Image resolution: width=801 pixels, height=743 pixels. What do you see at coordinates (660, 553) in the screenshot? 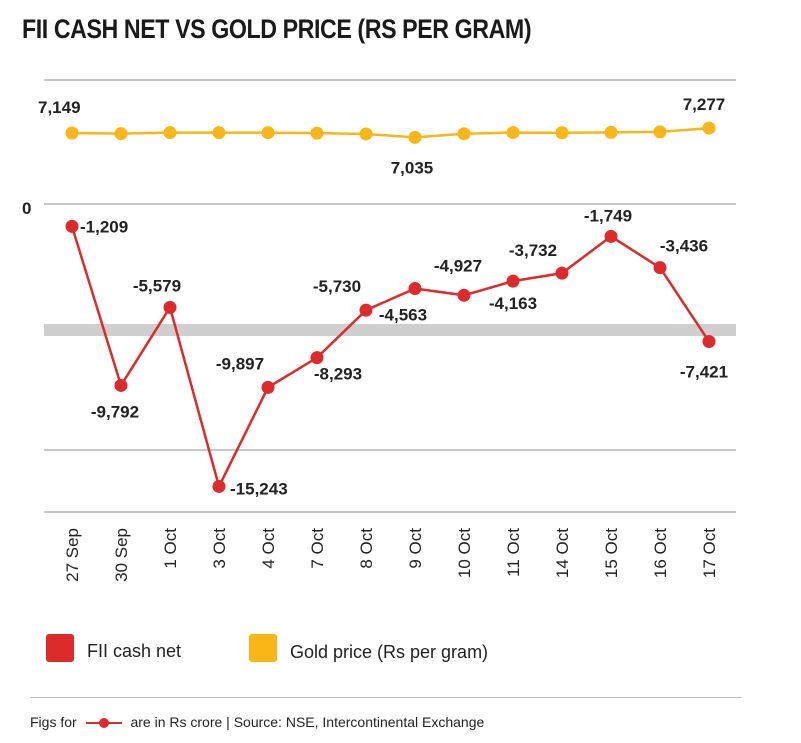
I see `x-tick-label-12: 16 Oct` at bounding box center [660, 553].